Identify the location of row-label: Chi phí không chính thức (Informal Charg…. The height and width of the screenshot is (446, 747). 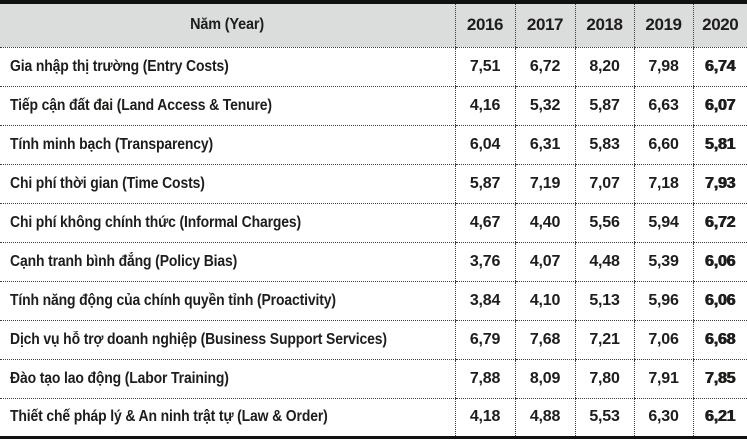
(227, 223).